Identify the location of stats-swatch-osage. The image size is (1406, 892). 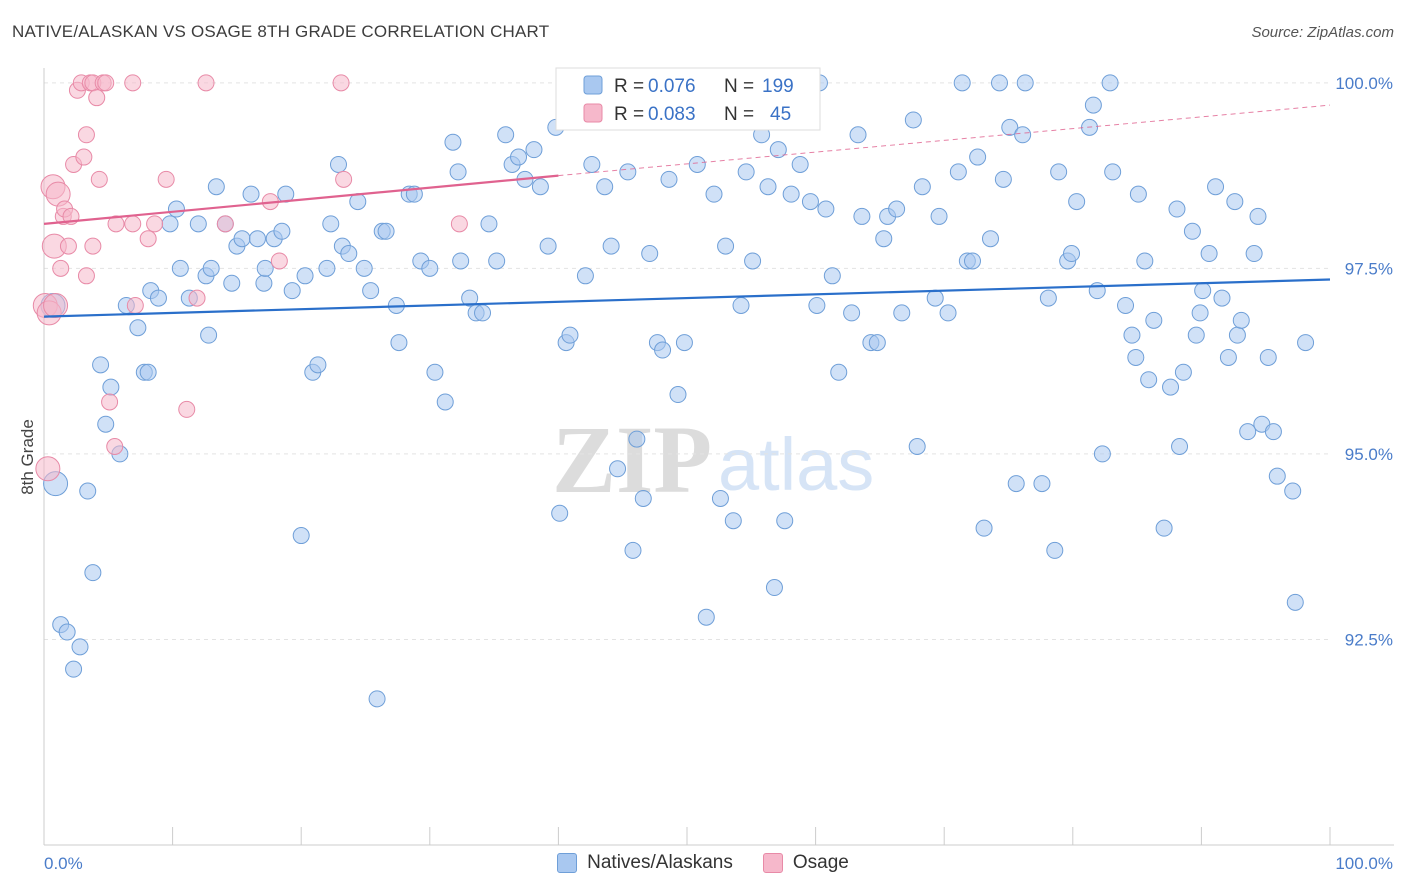
(593, 113).